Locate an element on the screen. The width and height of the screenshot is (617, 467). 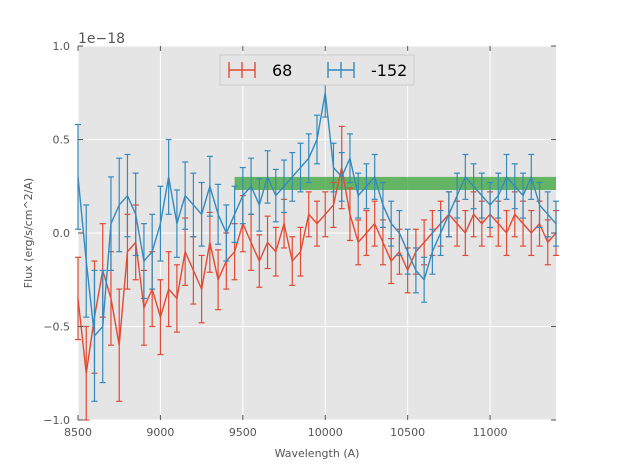
x-tick-label: 10500 is located at coordinates (407, 432).